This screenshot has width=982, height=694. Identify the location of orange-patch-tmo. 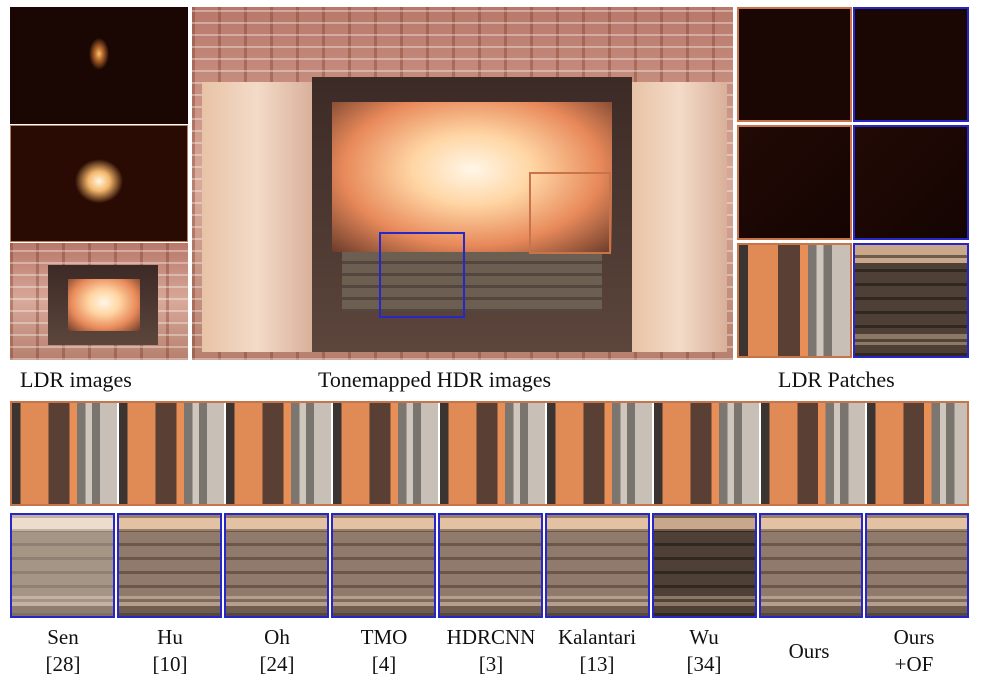
(385, 453).